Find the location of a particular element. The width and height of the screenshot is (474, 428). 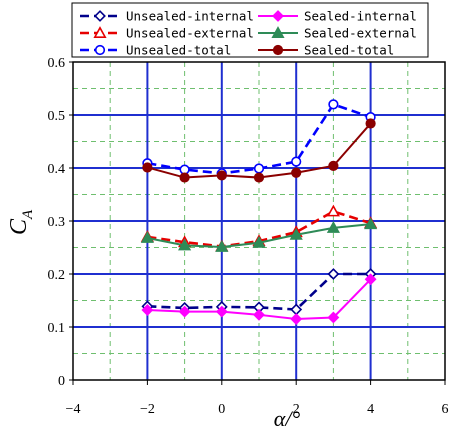

x-tick-label: 6 is located at coordinates (445, 409).